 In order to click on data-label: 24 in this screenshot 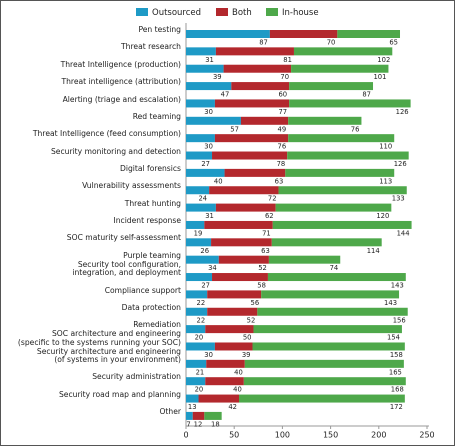, I will do `click(202, 199)`.